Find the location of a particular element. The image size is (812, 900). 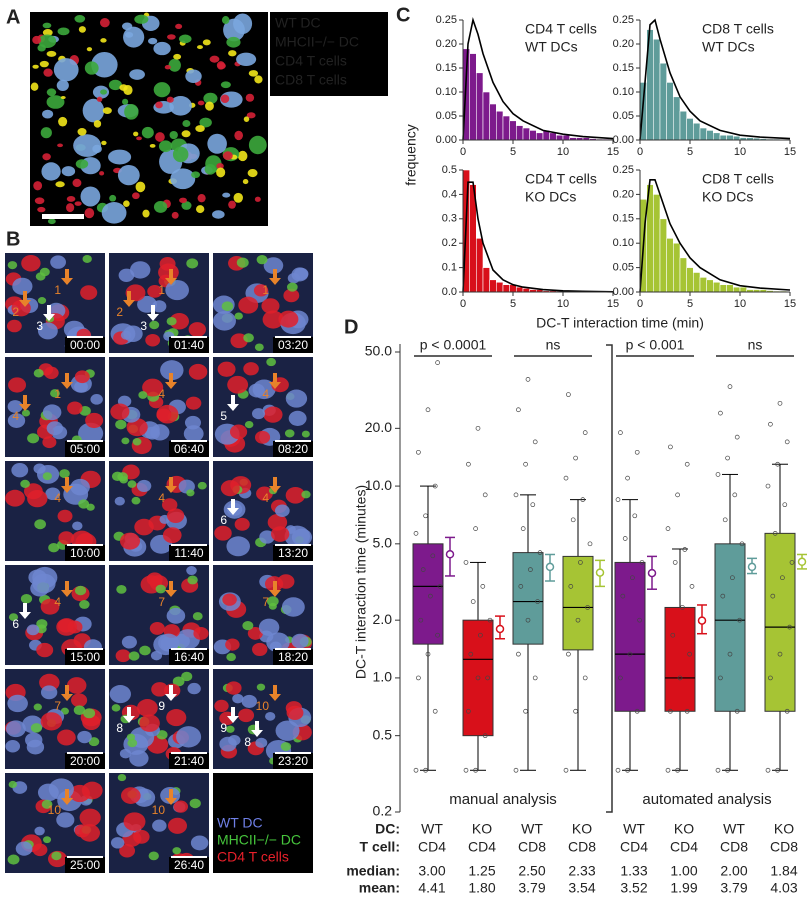

table-cell: KO is located at coordinates (784, 829).